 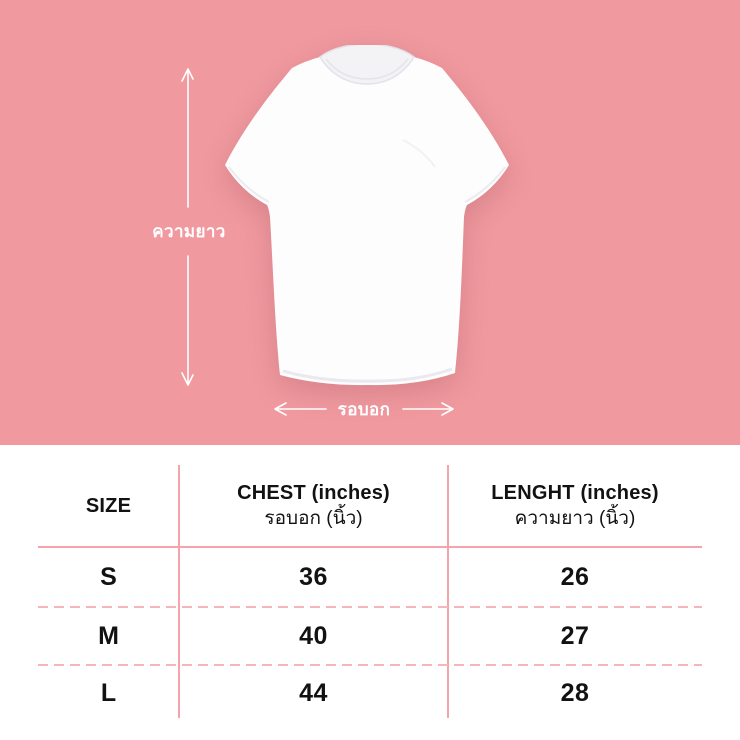 I want to click on length-value-l: 28, so click(x=575, y=693).